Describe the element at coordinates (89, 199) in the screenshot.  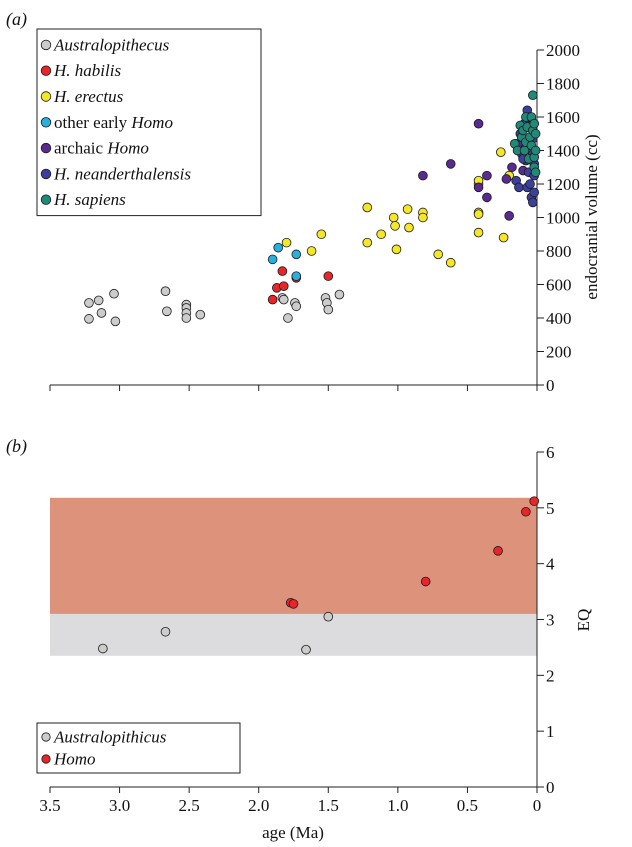
I see `a-legend-label-h-sapiens: H. sapiens` at that location.